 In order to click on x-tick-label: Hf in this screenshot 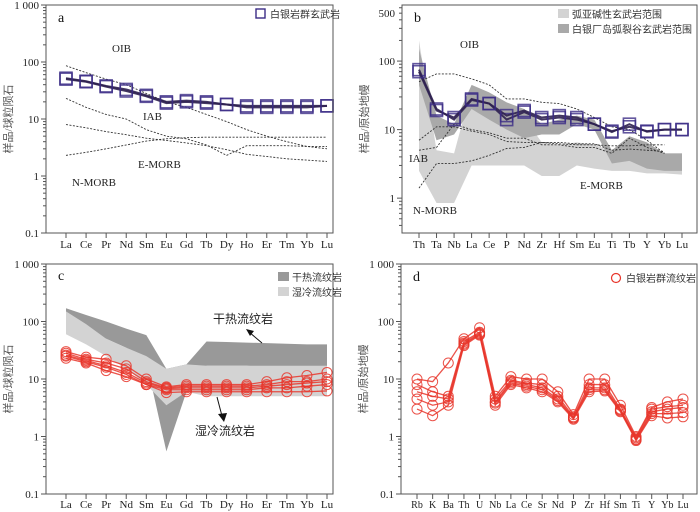, I will do `click(559, 245)`.